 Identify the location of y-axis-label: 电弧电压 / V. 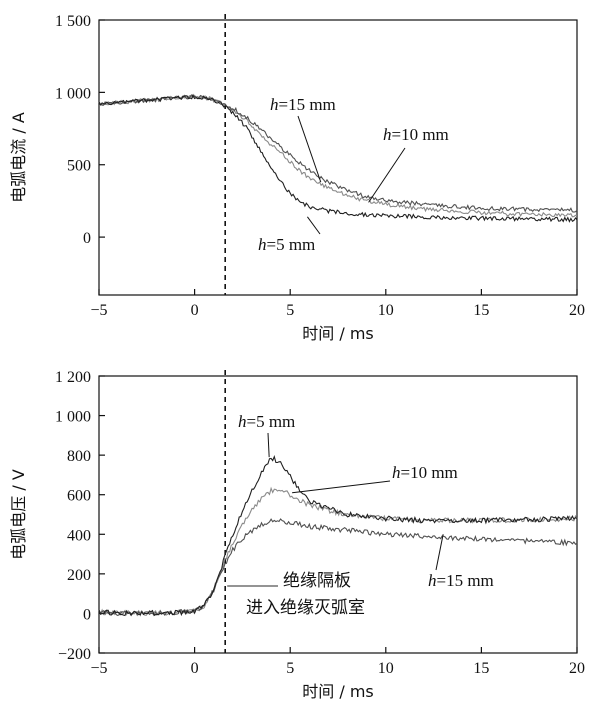
(18, 514).